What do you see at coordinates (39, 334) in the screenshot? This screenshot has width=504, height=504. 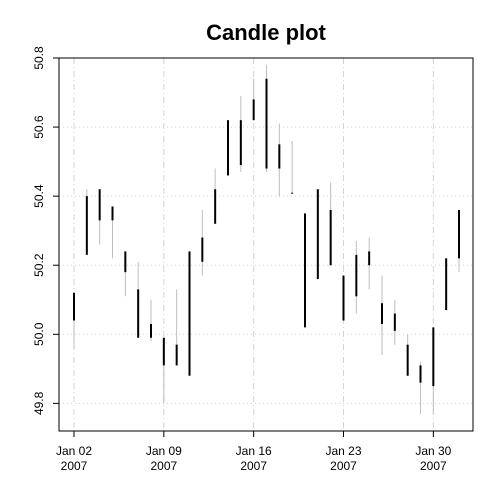 I see `y-tick-label: 50.0` at bounding box center [39, 334].